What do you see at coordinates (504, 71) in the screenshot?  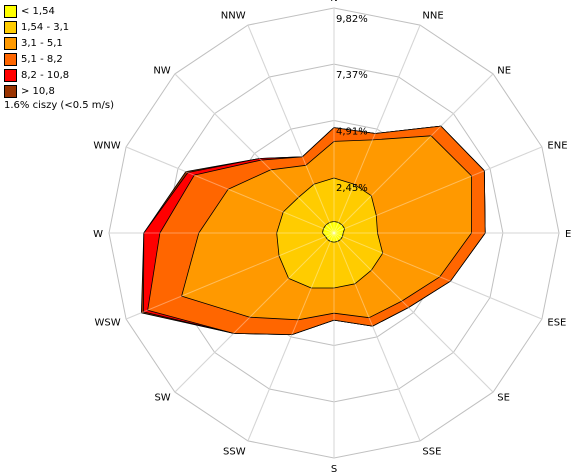 I see `direction-label-ne: NE` at bounding box center [504, 71].